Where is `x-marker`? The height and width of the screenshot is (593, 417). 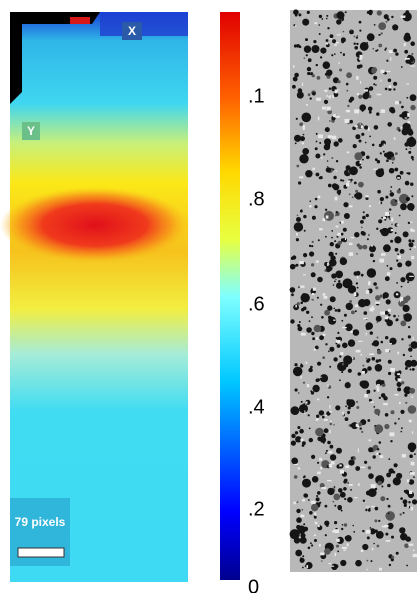
x-marker is located at coordinates (132, 31).